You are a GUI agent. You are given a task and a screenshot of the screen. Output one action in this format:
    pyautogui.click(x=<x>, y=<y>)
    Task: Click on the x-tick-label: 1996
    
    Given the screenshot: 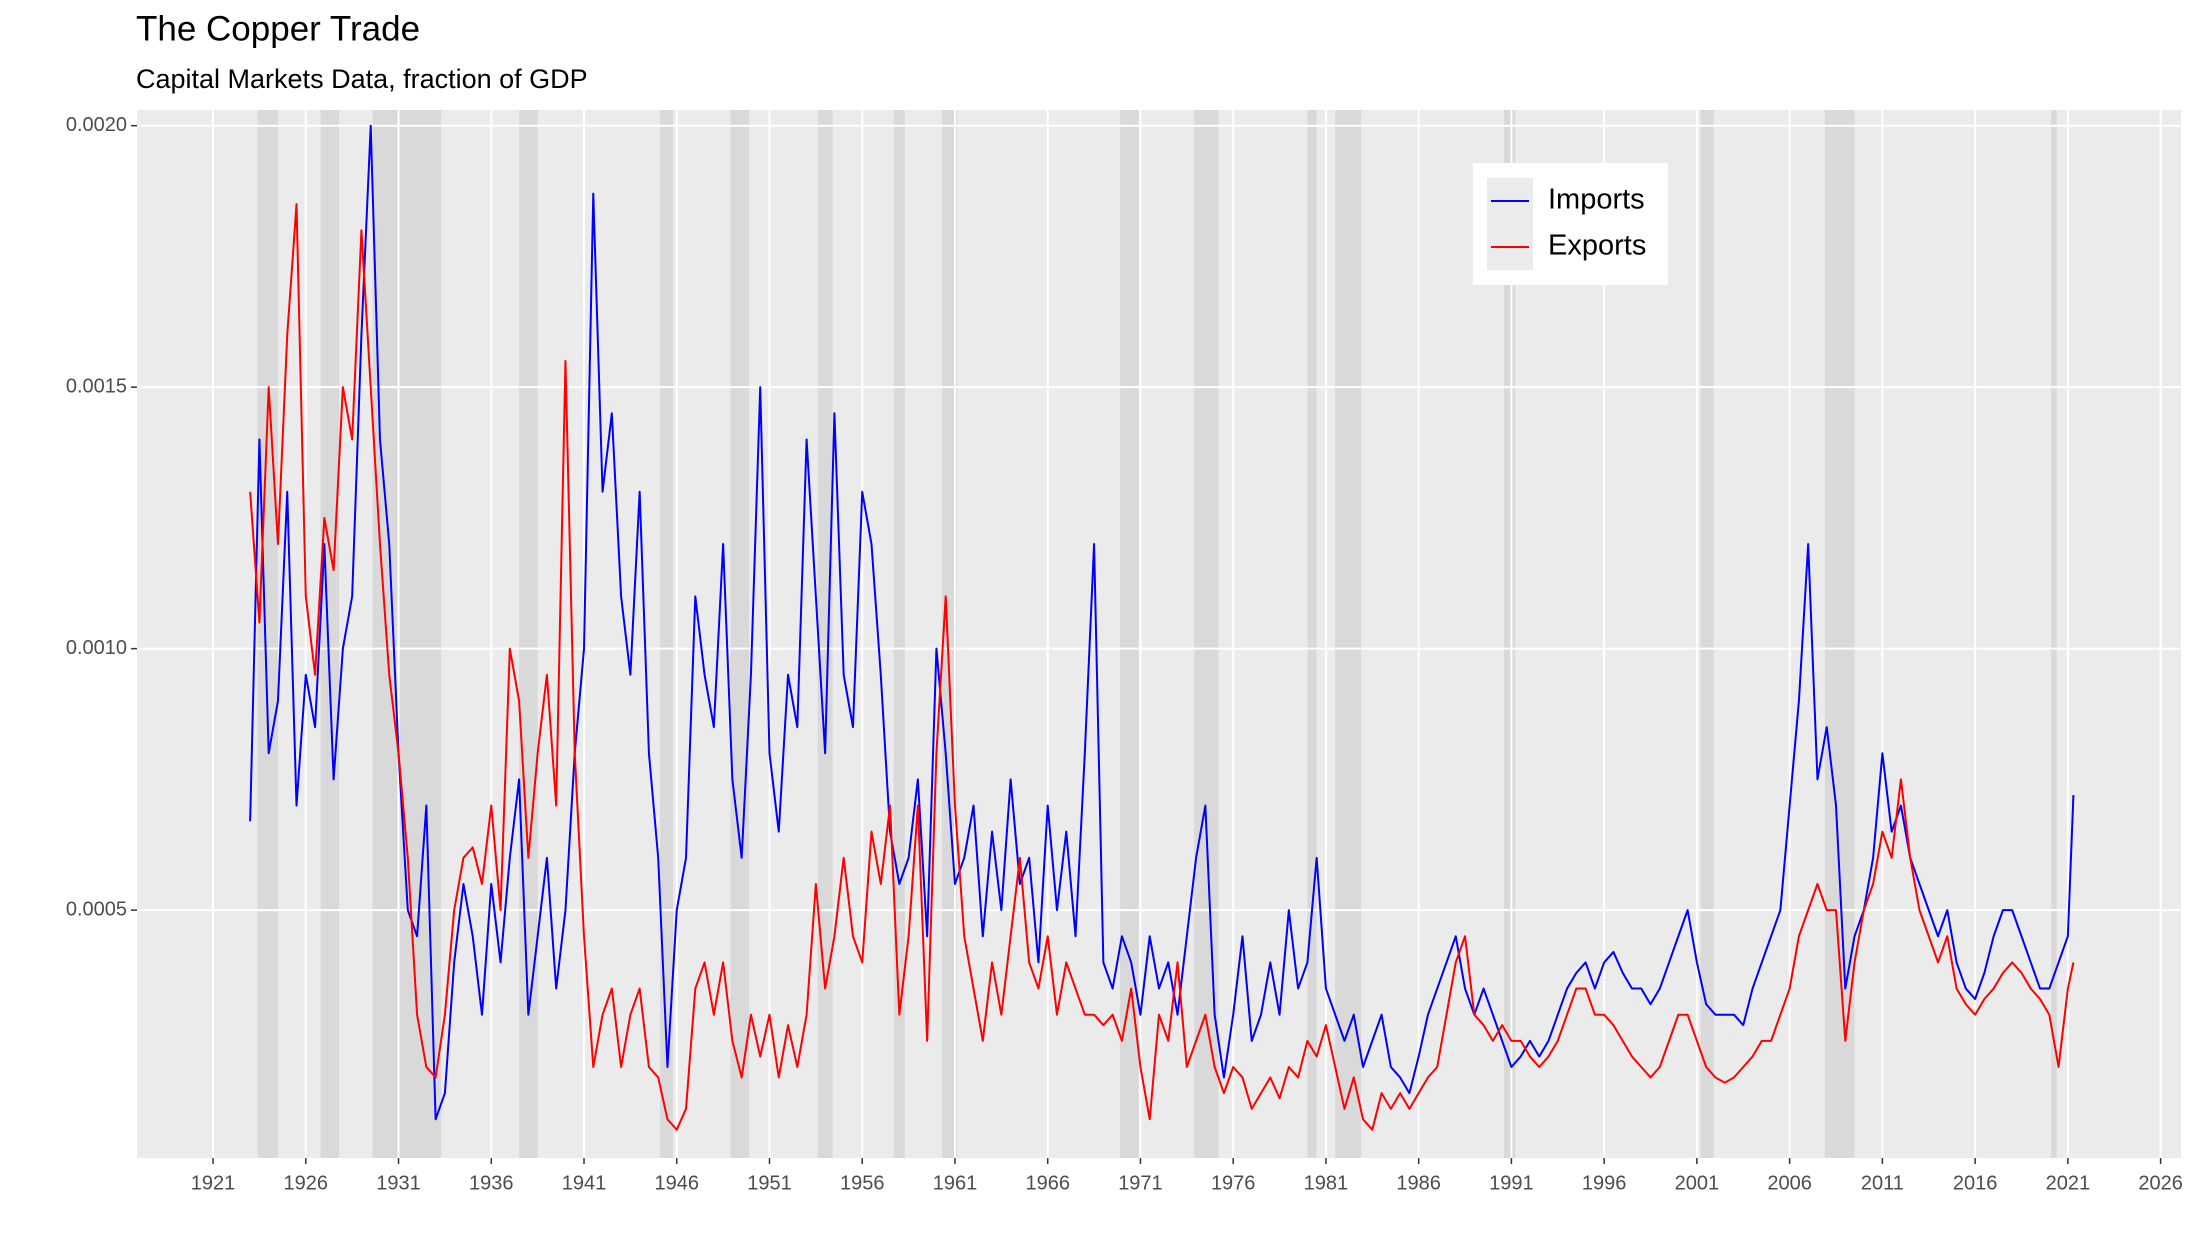 What is the action you would take?
    pyautogui.click(x=1604, y=1183)
    